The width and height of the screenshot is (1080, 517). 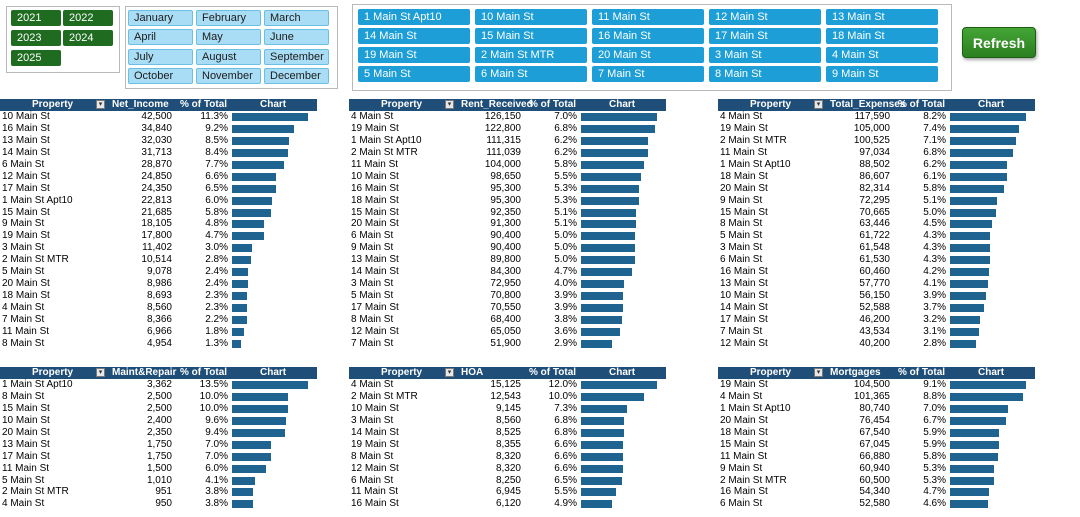 What do you see at coordinates (375, 331) in the screenshot?
I see `property-cell: 12 Main St` at bounding box center [375, 331].